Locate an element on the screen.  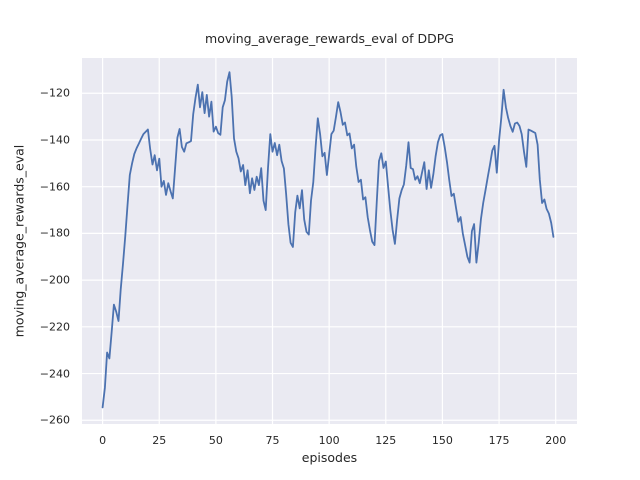
x-tick-label: 125 is located at coordinates (386, 440).